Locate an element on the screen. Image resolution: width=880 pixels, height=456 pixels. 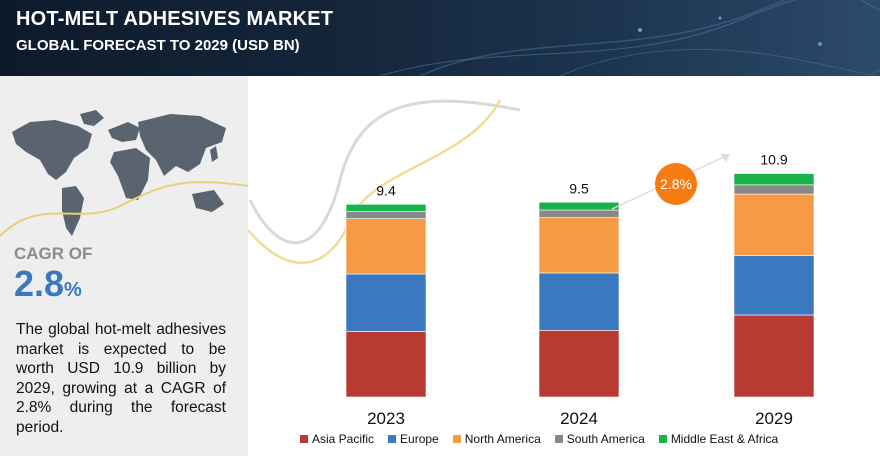
bar-segment-2029-europe is located at coordinates (774, 285).